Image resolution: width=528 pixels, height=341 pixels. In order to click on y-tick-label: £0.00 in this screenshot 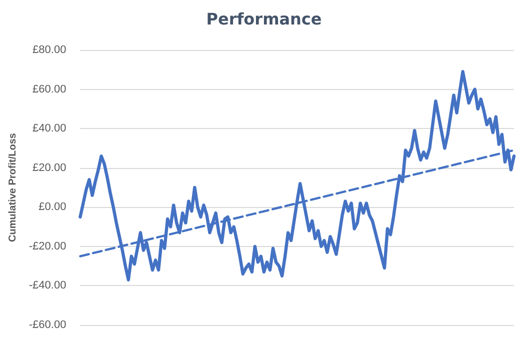, I will do `click(52, 207)`.